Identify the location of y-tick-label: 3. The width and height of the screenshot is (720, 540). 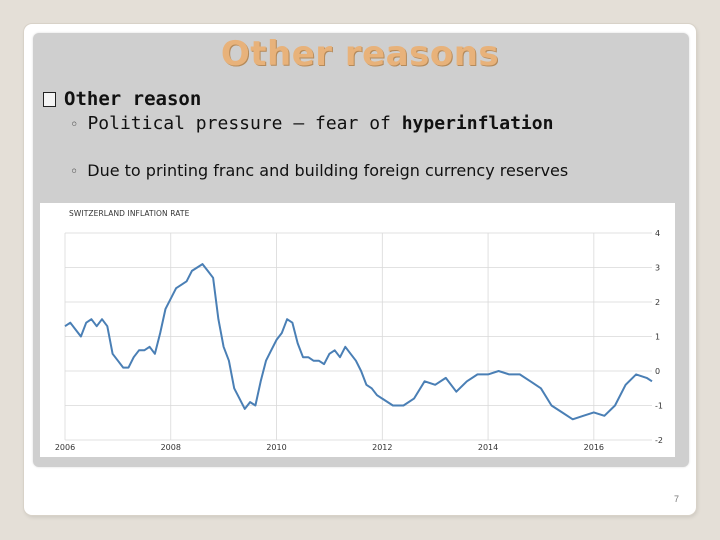
(657, 268).